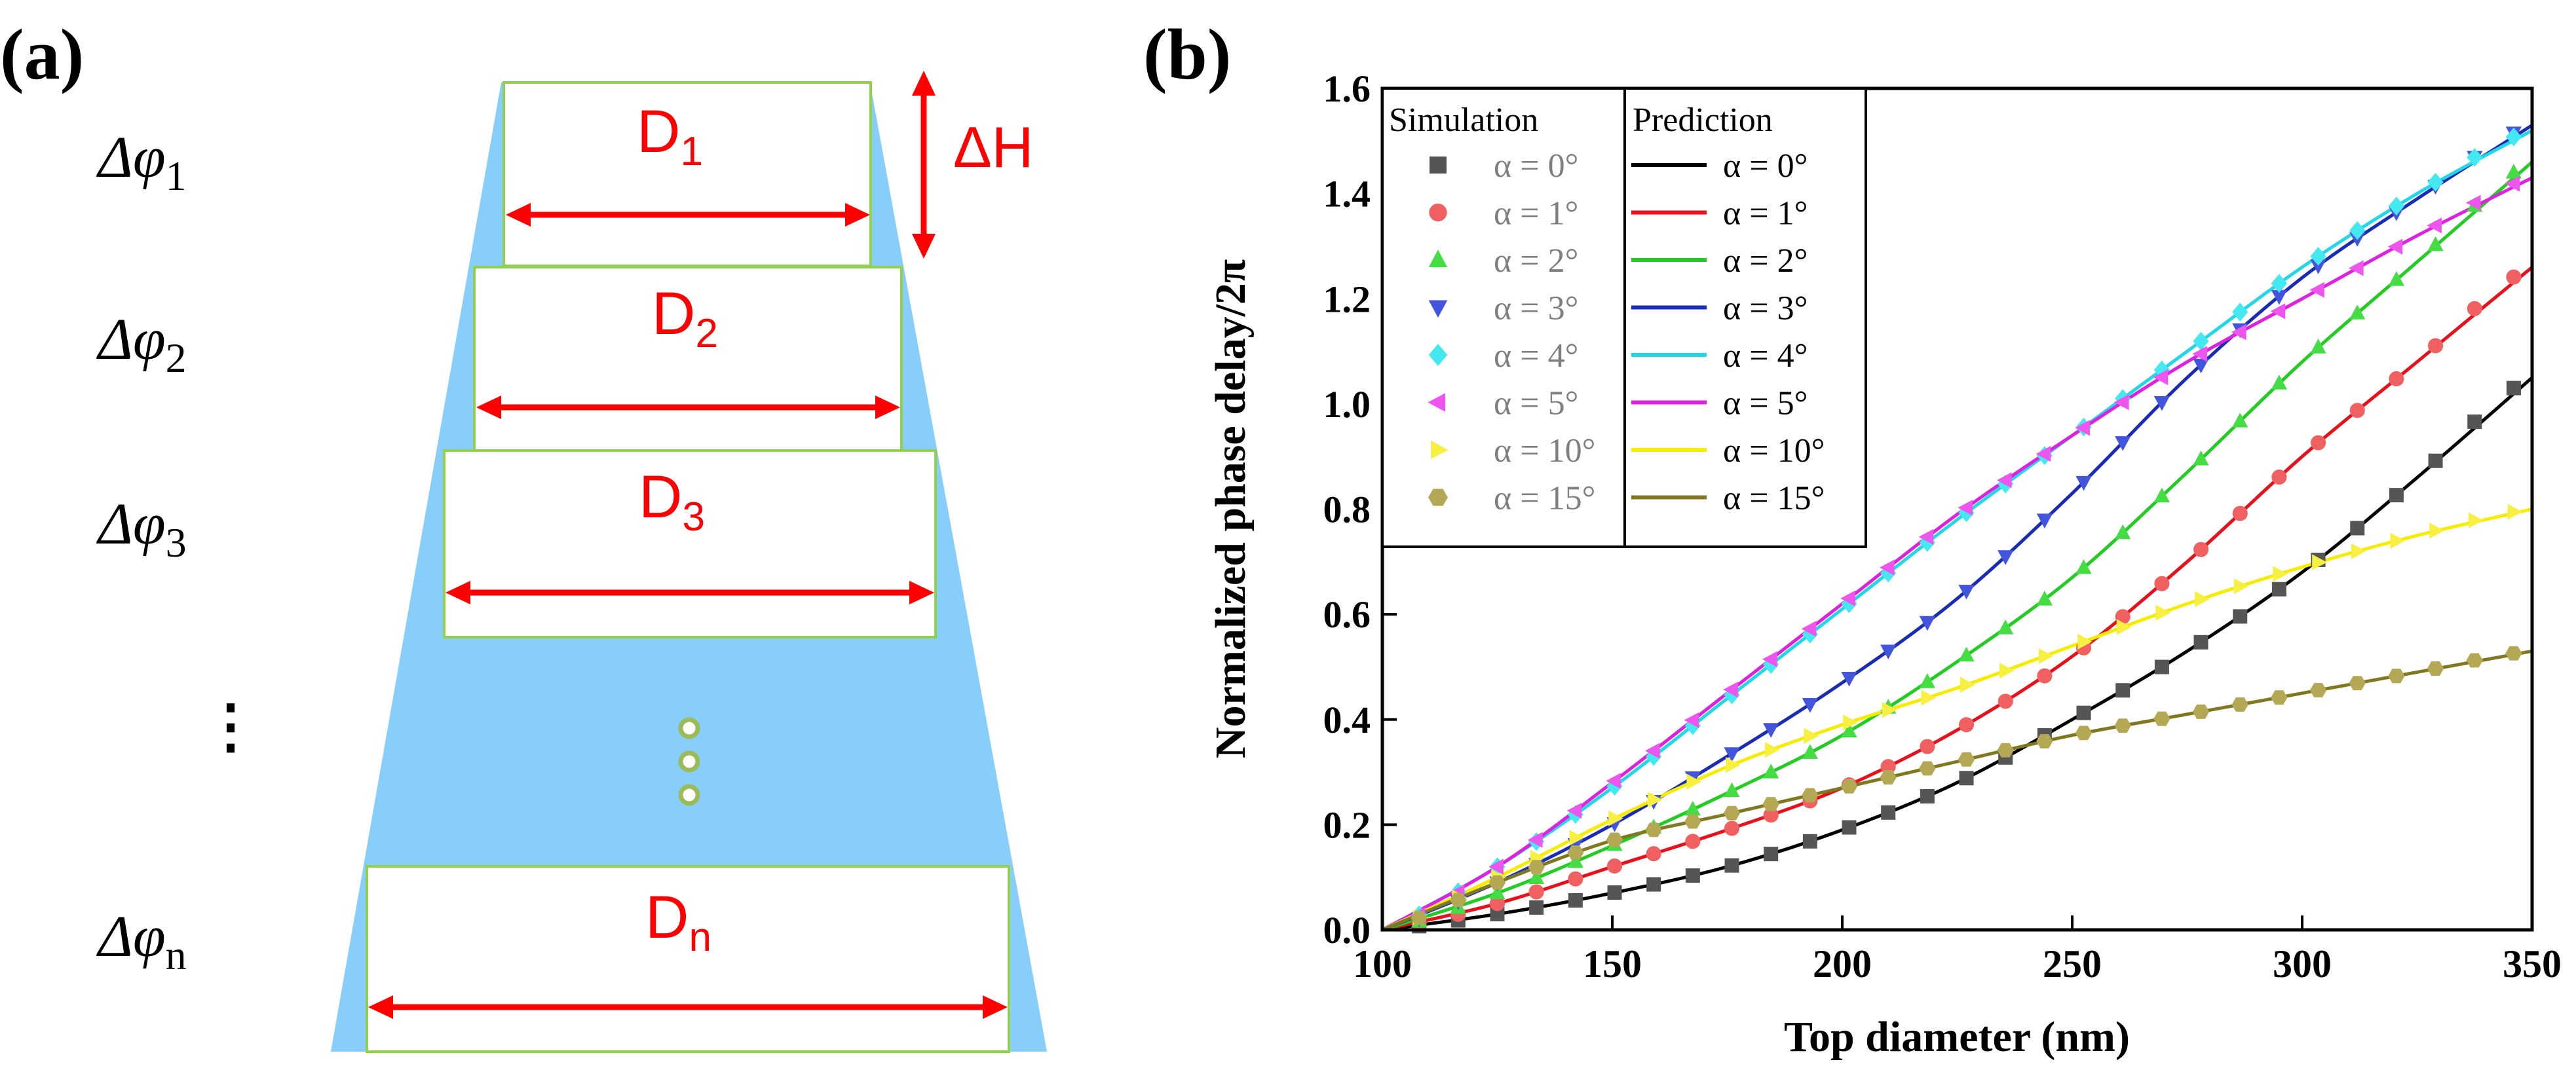  What do you see at coordinates (141, 941) in the screenshot?
I see `phase-label-n: Δφn` at bounding box center [141, 941].